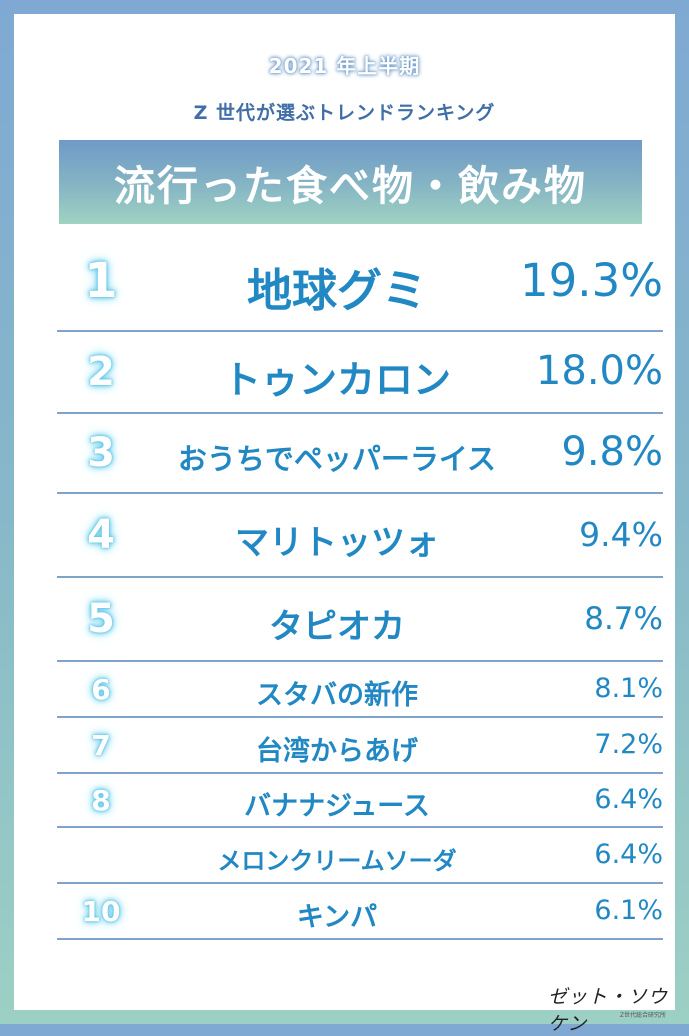 The image size is (689, 1036). What do you see at coordinates (337, 458) in the screenshot?
I see `item-name: おうちでペッパーライス` at bounding box center [337, 458].